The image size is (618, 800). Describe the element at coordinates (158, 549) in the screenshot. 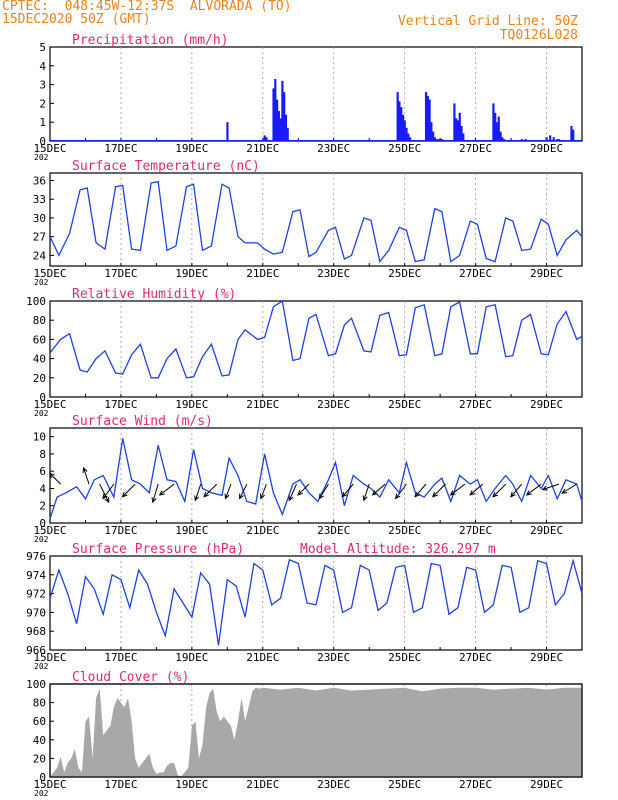

I see `chart-title-pres: Surface Pressure (hPa)` at that location.